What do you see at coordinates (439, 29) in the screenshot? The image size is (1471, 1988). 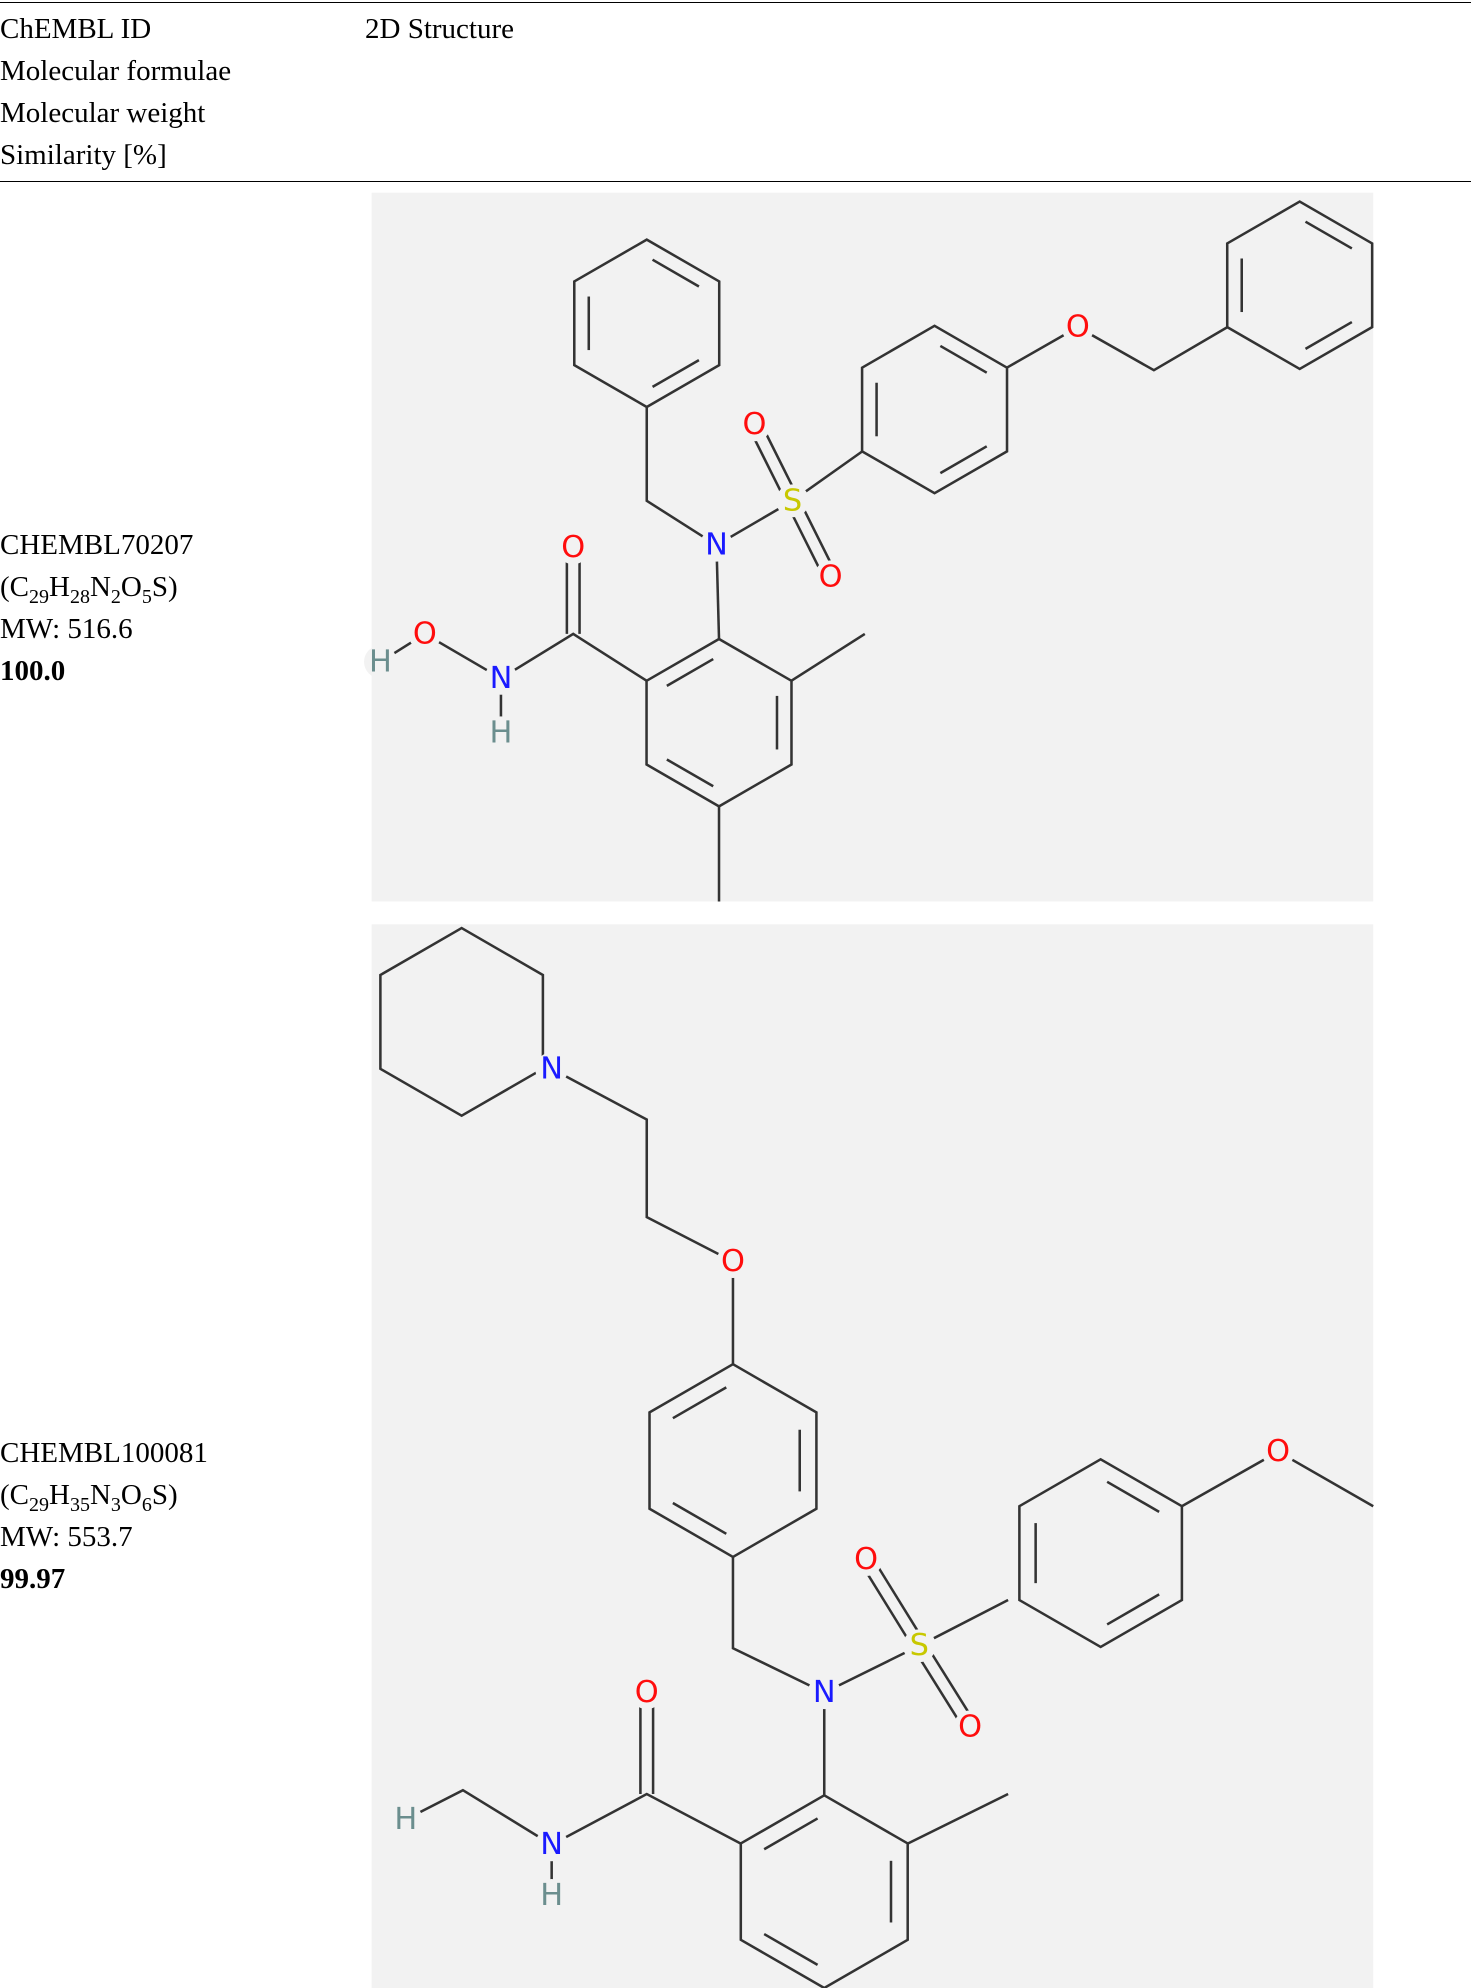 I see `header-cell: 2D Structure` at bounding box center [439, 29].